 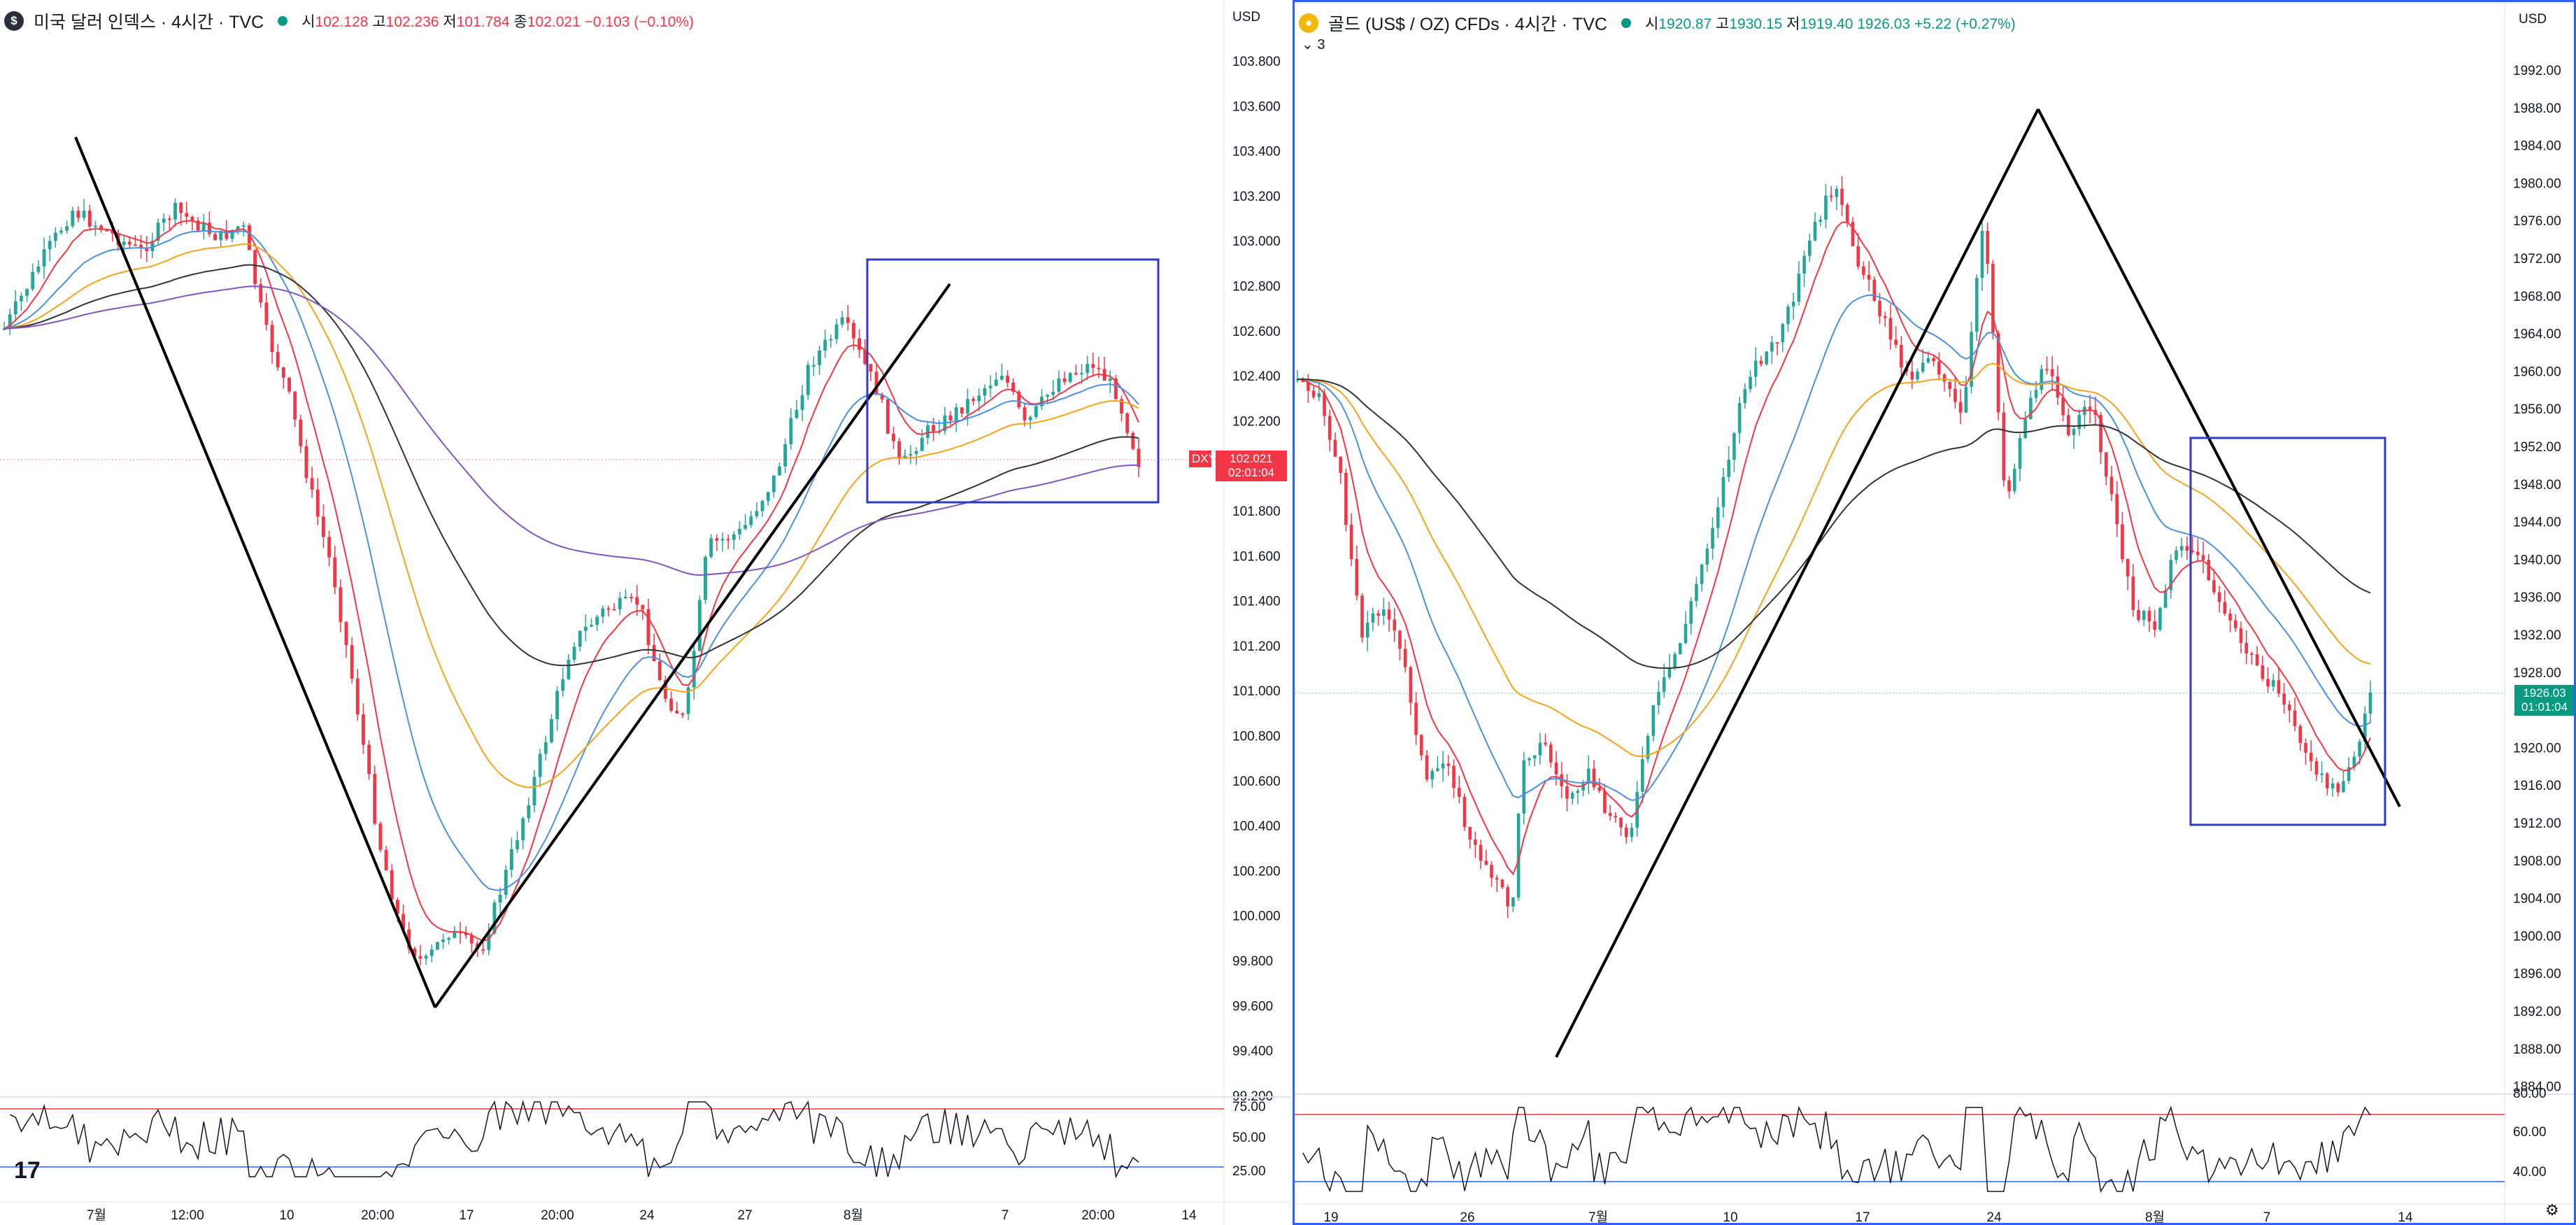 I want to click on time-axis-tick: 7월, so click(x=96, y=1215).